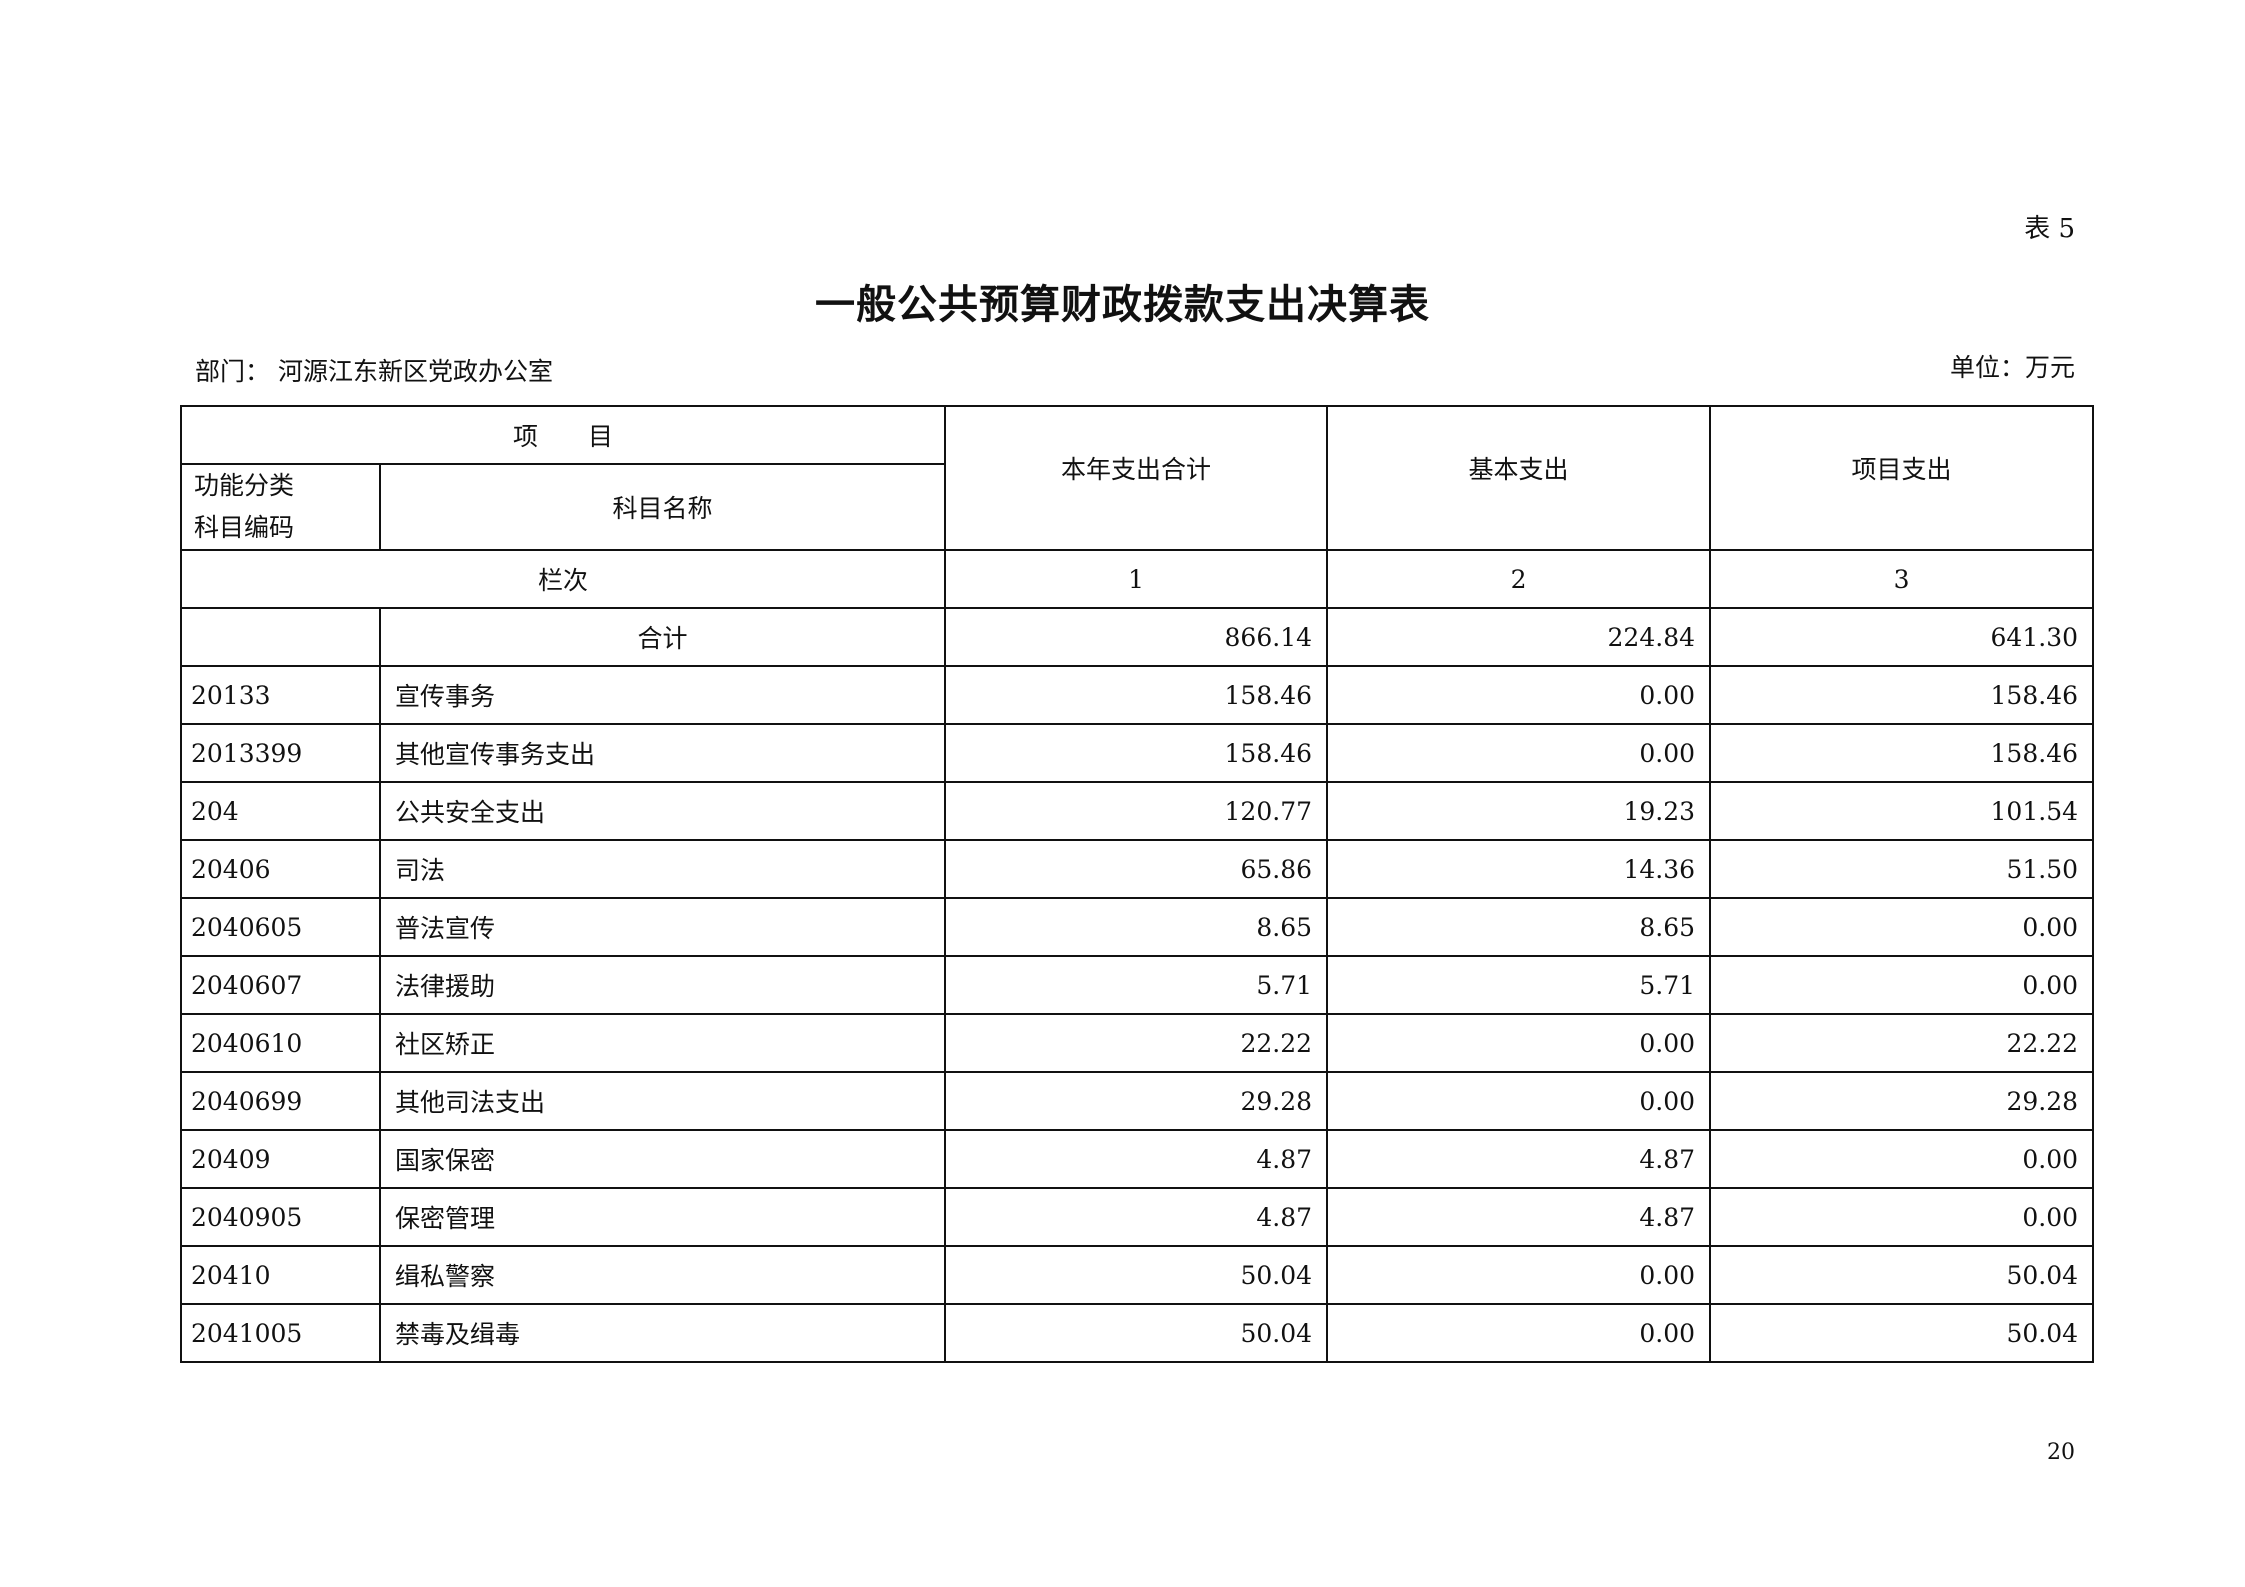 Image resolution: width=2245 pixels, height=1587 pixels. I want to click on row-code: 2040905, so click(280, 1217).